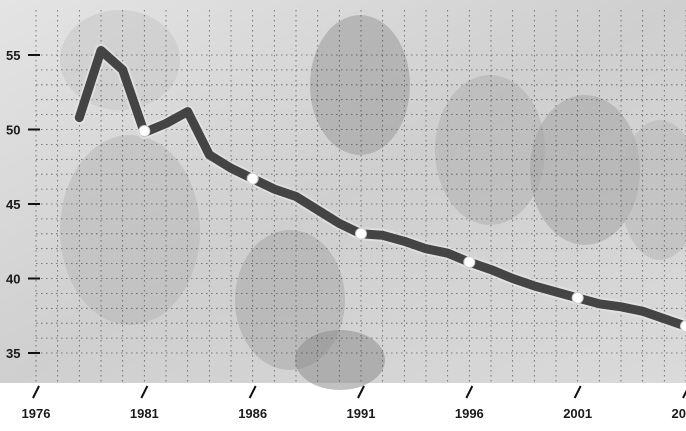 The width and height of the screenshot is (686, 431). I want to click on x-tick-label: 1976, so click(36, 413).